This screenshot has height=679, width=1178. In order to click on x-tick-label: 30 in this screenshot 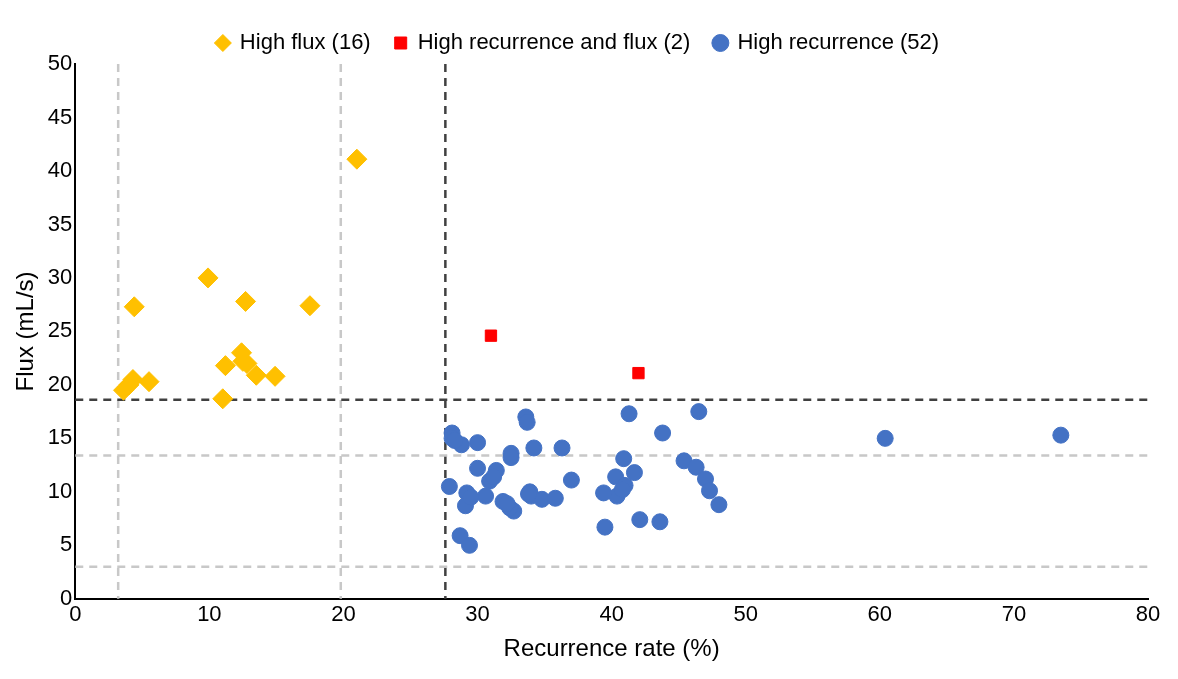, I will do `click(477, 614)`.